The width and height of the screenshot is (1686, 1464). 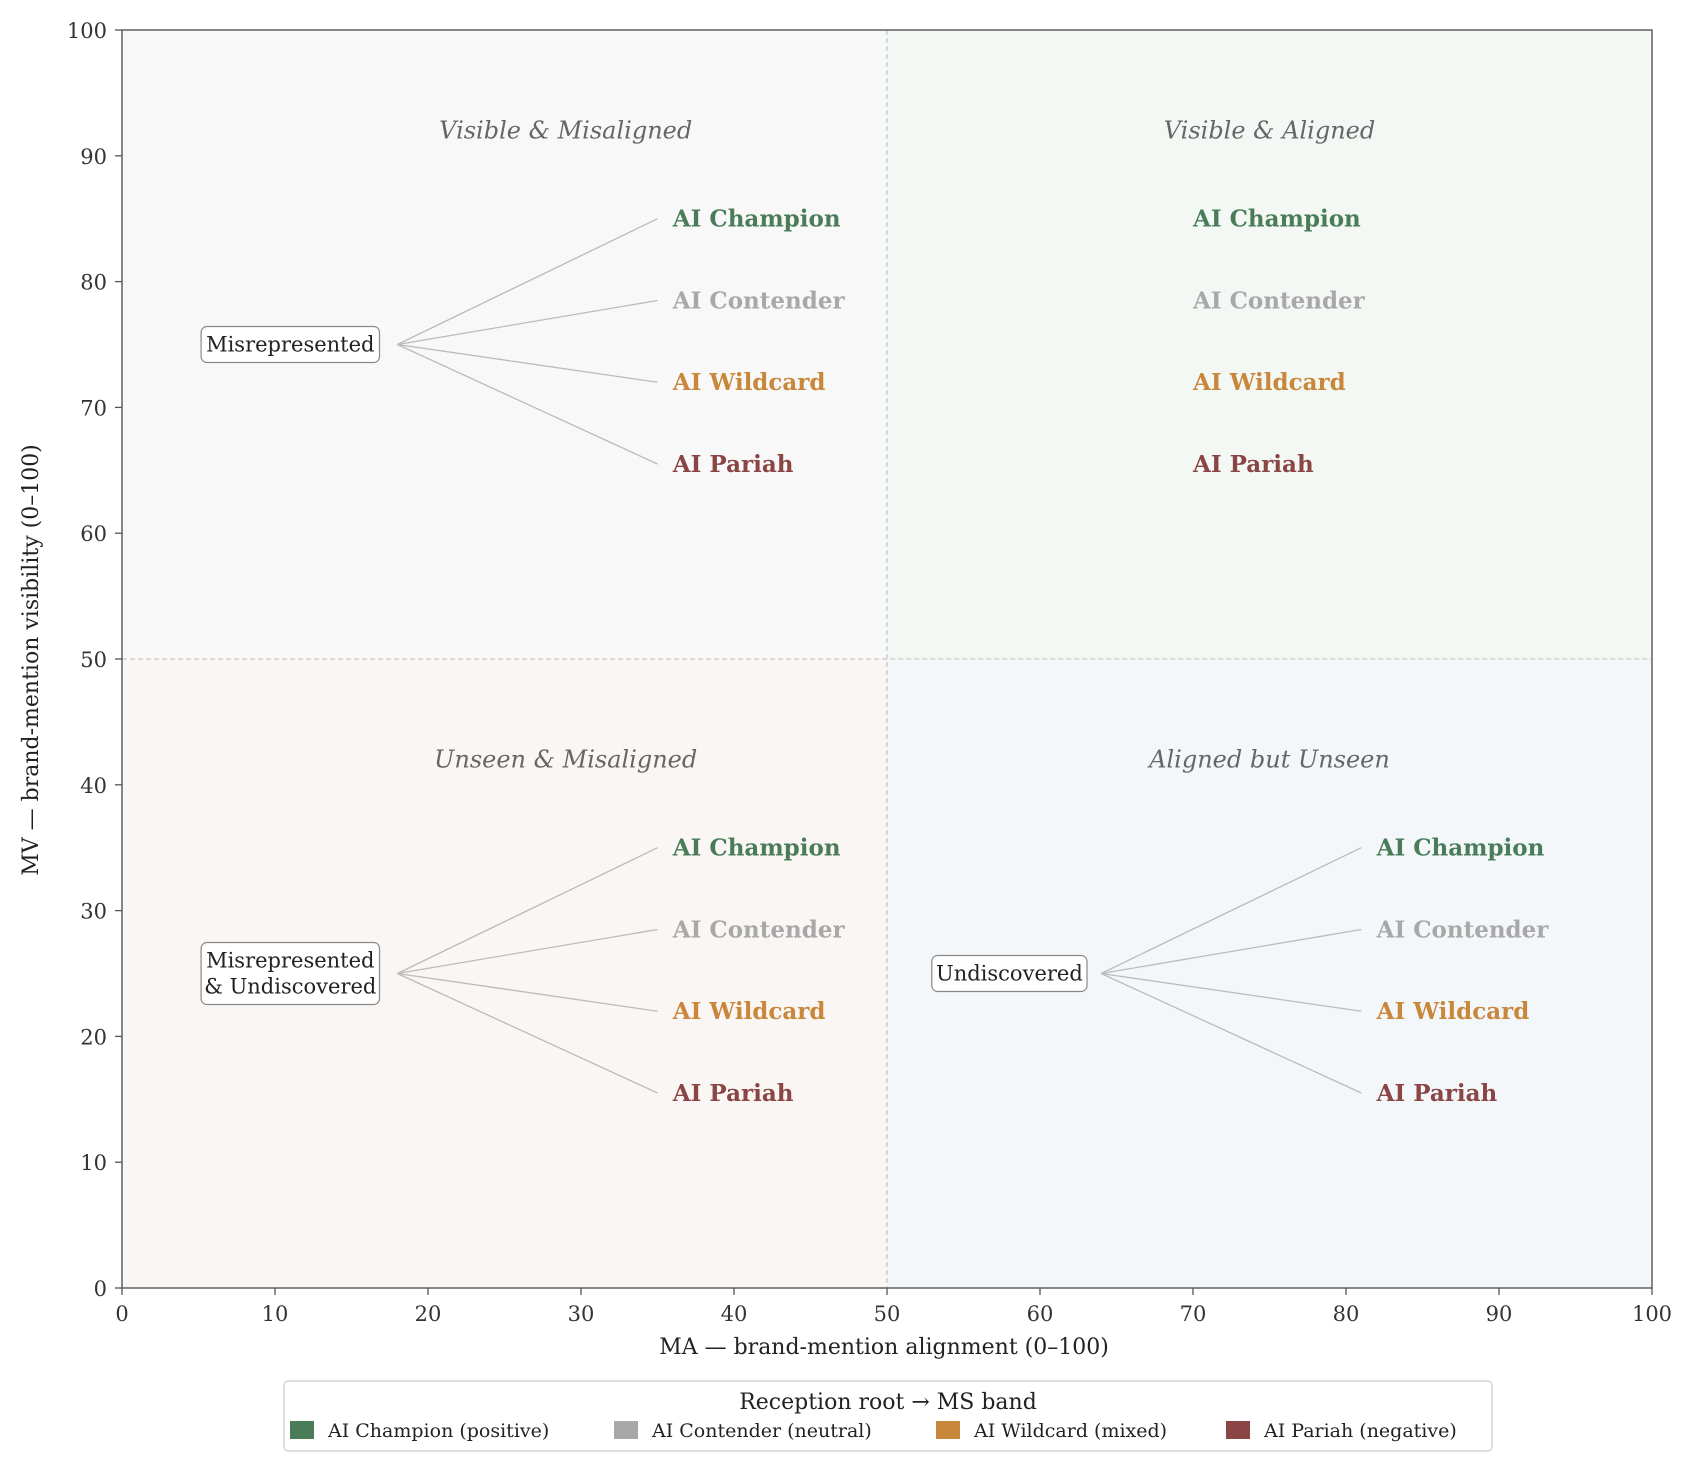 I want to click on y-tick-label: 50, so click(x=93, y=660).